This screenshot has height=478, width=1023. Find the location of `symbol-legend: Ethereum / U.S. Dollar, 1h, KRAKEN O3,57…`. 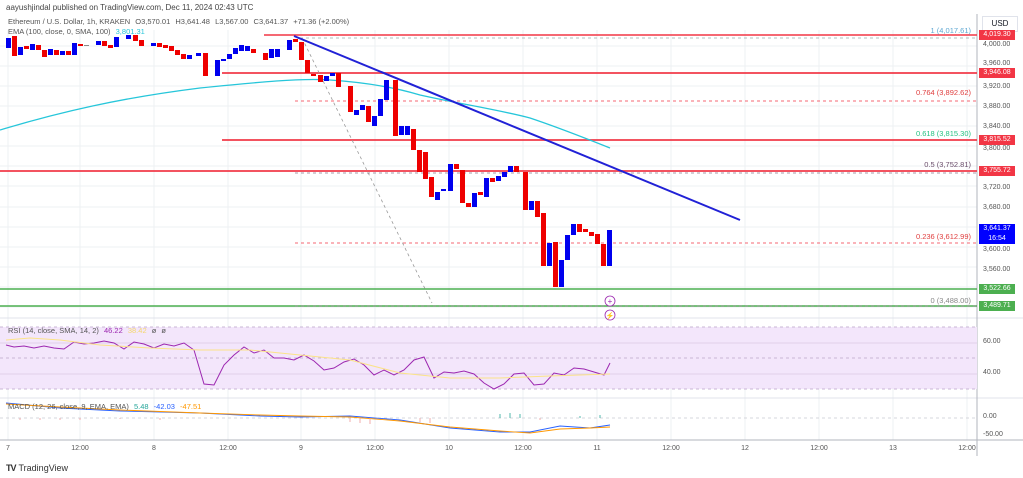

symbol-legend: Ethereum / U.S. Dollar, 1h, KRAKEN O3,57… is located at coordinates (178, 21).